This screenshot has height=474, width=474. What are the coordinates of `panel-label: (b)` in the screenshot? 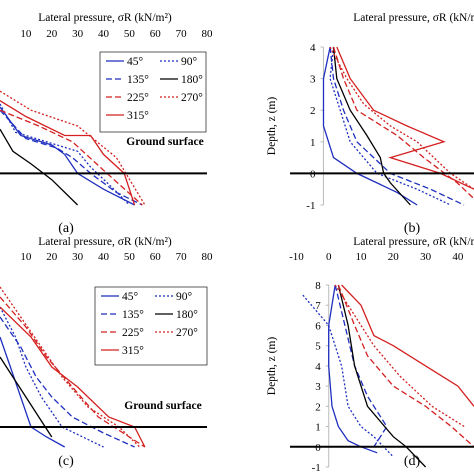 It's located at (412, 228).